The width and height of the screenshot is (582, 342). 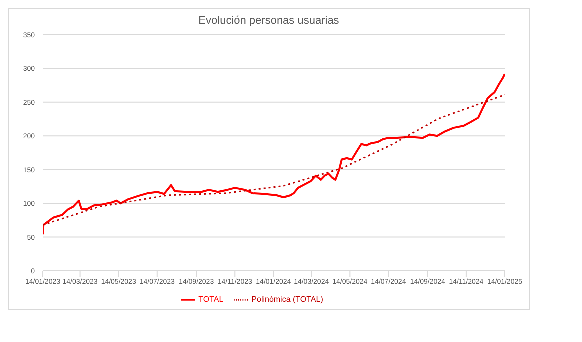 What do you see at coordinates (211, 299) in the screenshot?
I see `legend-label: TOTAL` at bounding box center [211, 299].